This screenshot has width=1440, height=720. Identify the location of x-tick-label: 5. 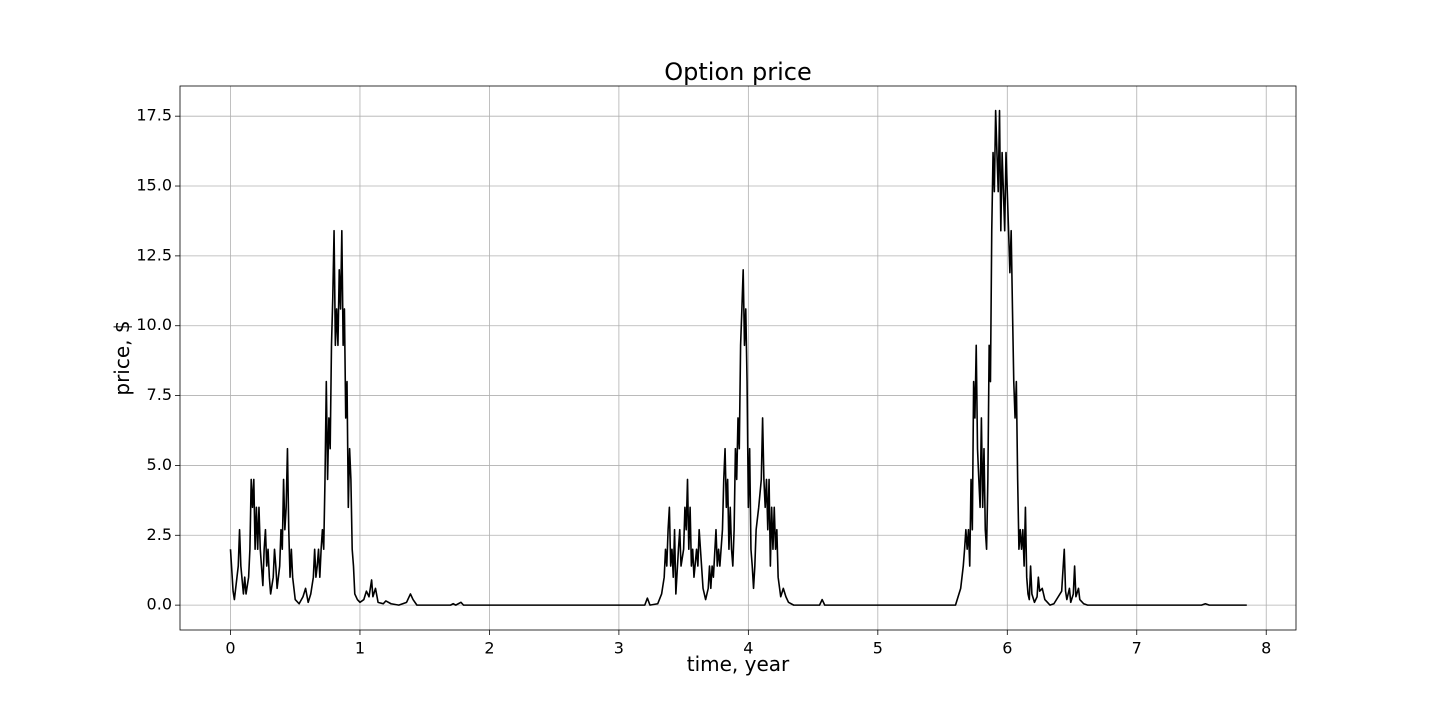
(878, 648).